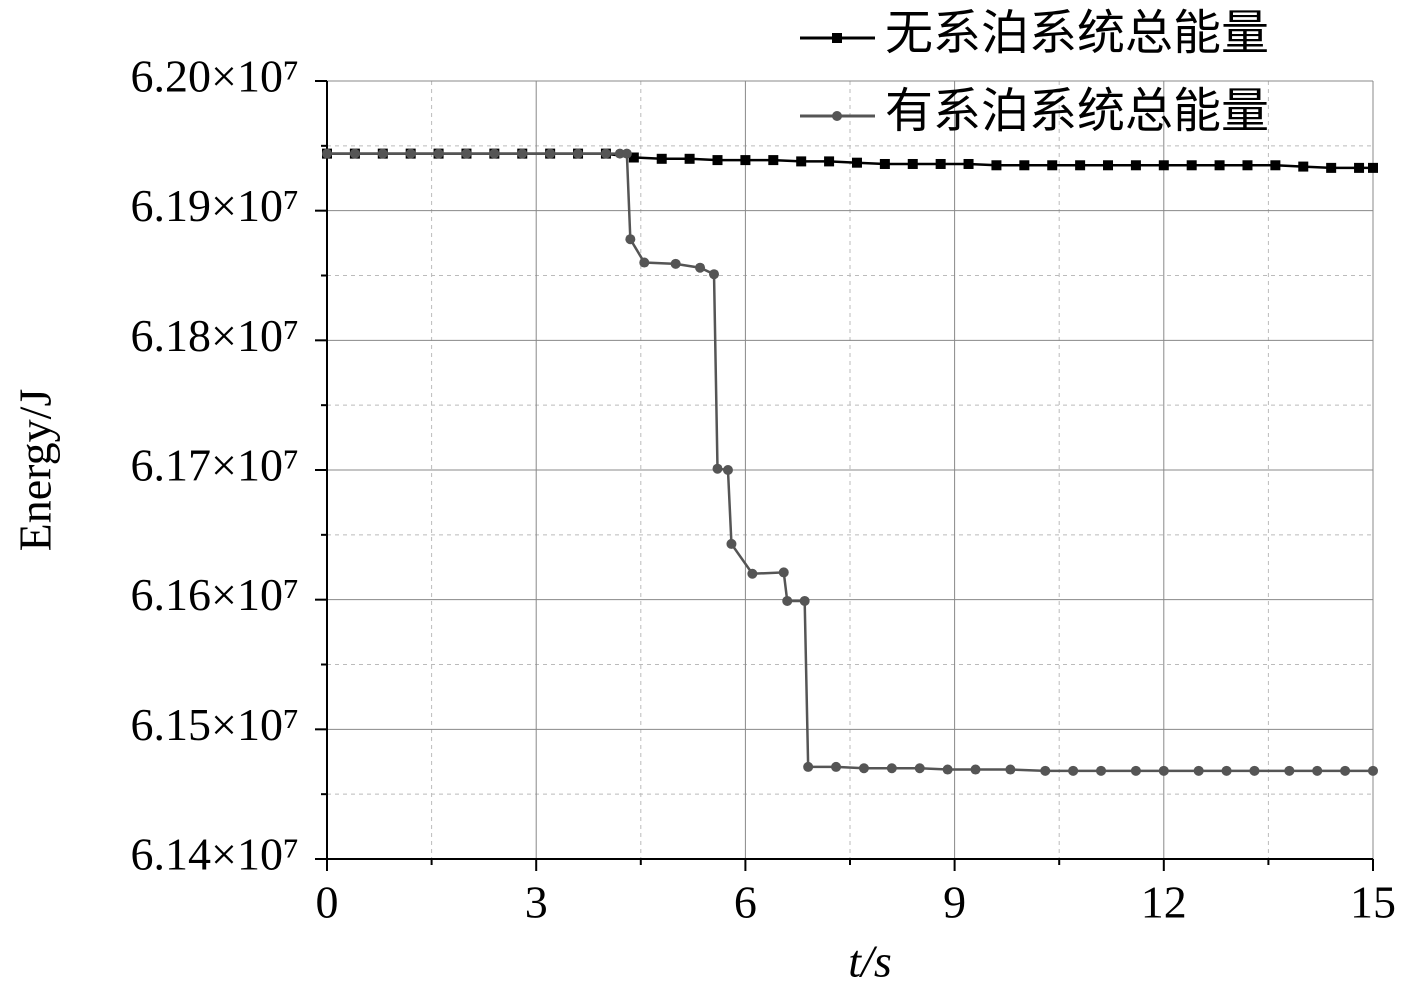 Image resolution: width=1417 pixels, height=992 pixels. I want to click on x-tick-label: 6, so click(745, 902).